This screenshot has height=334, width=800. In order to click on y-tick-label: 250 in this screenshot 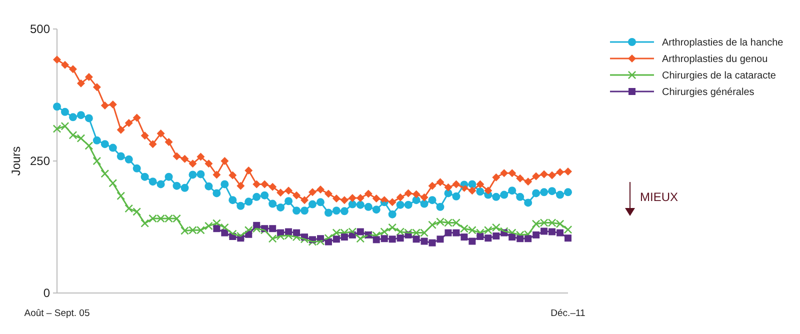, I will do `click(40, 161)`.